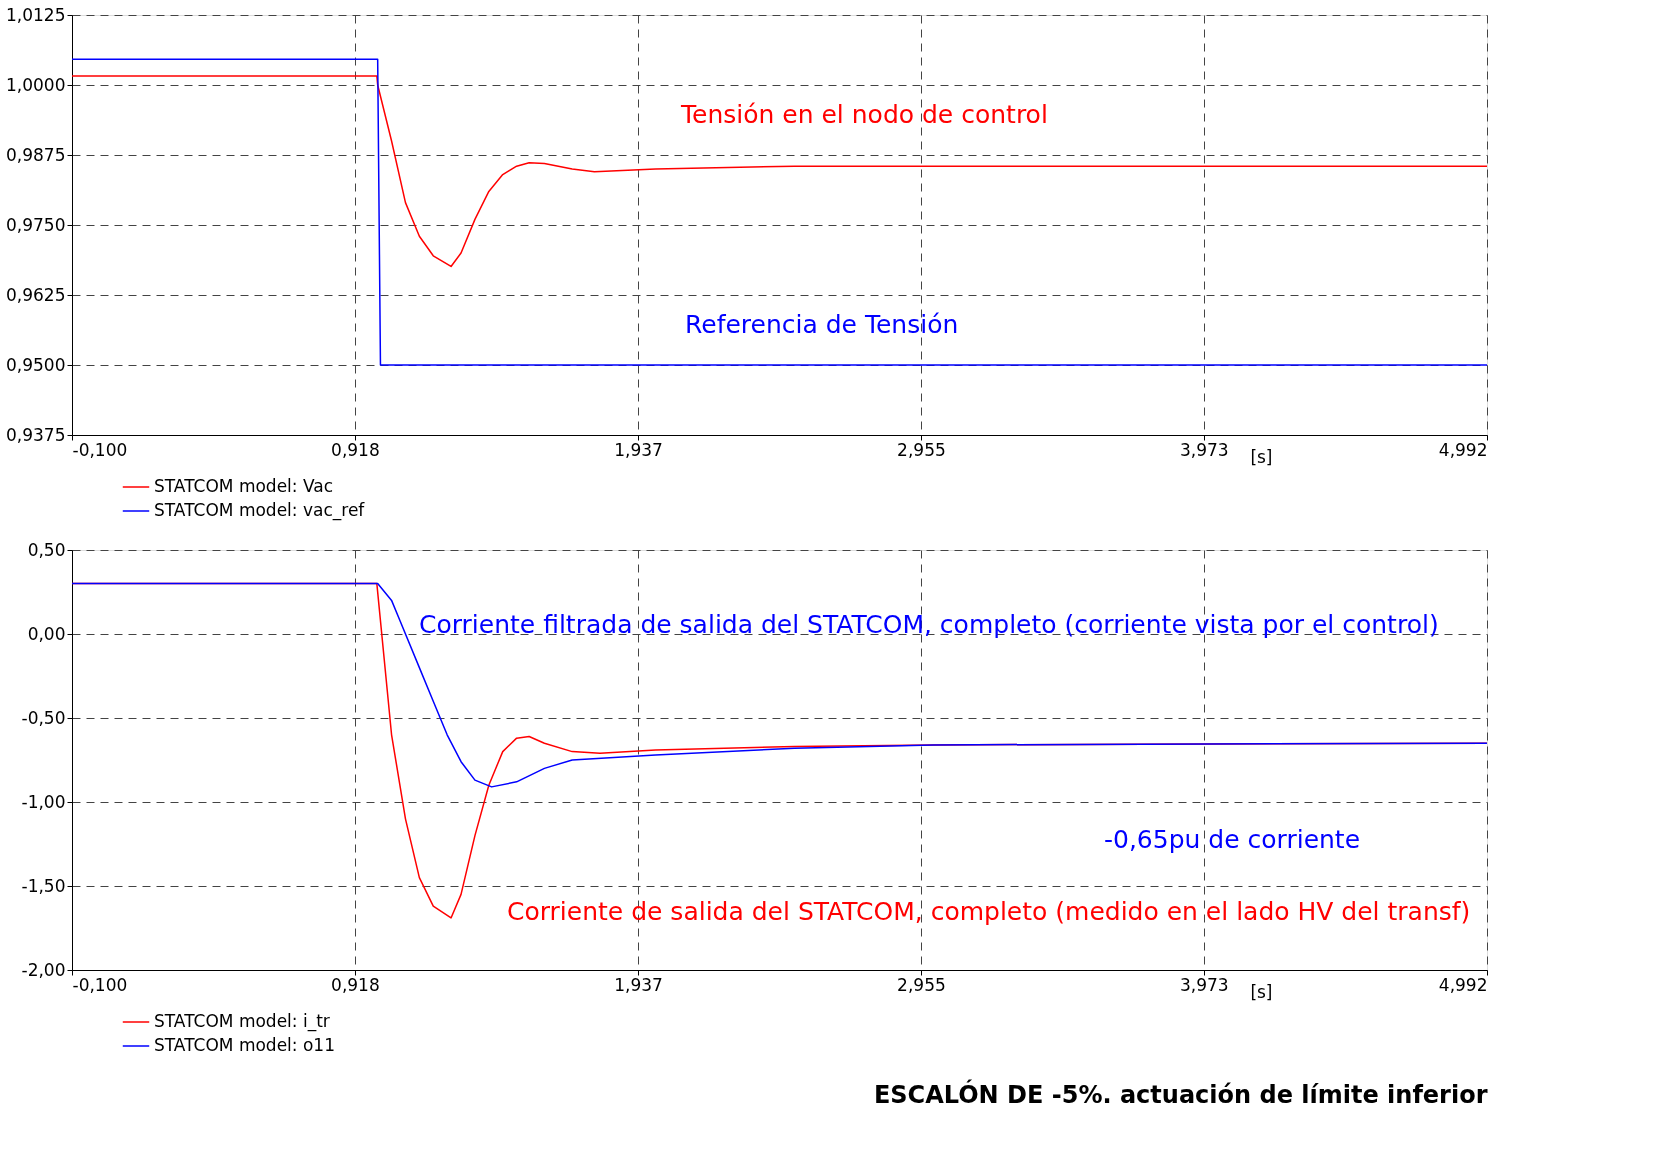 This screenshot has height=1166, width=1655. I want to click on legend-label: STATCOM model: o11, so click(244, 1045).